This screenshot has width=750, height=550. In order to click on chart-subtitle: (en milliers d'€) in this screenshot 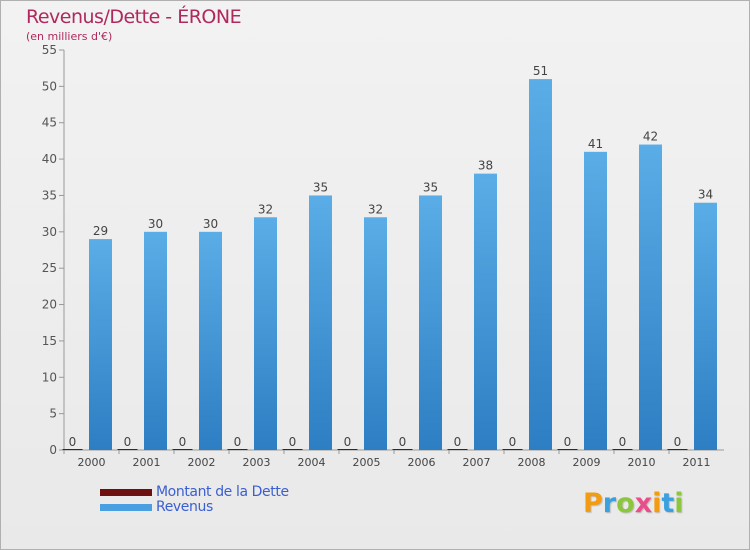, I will do `click(69, 36)`.